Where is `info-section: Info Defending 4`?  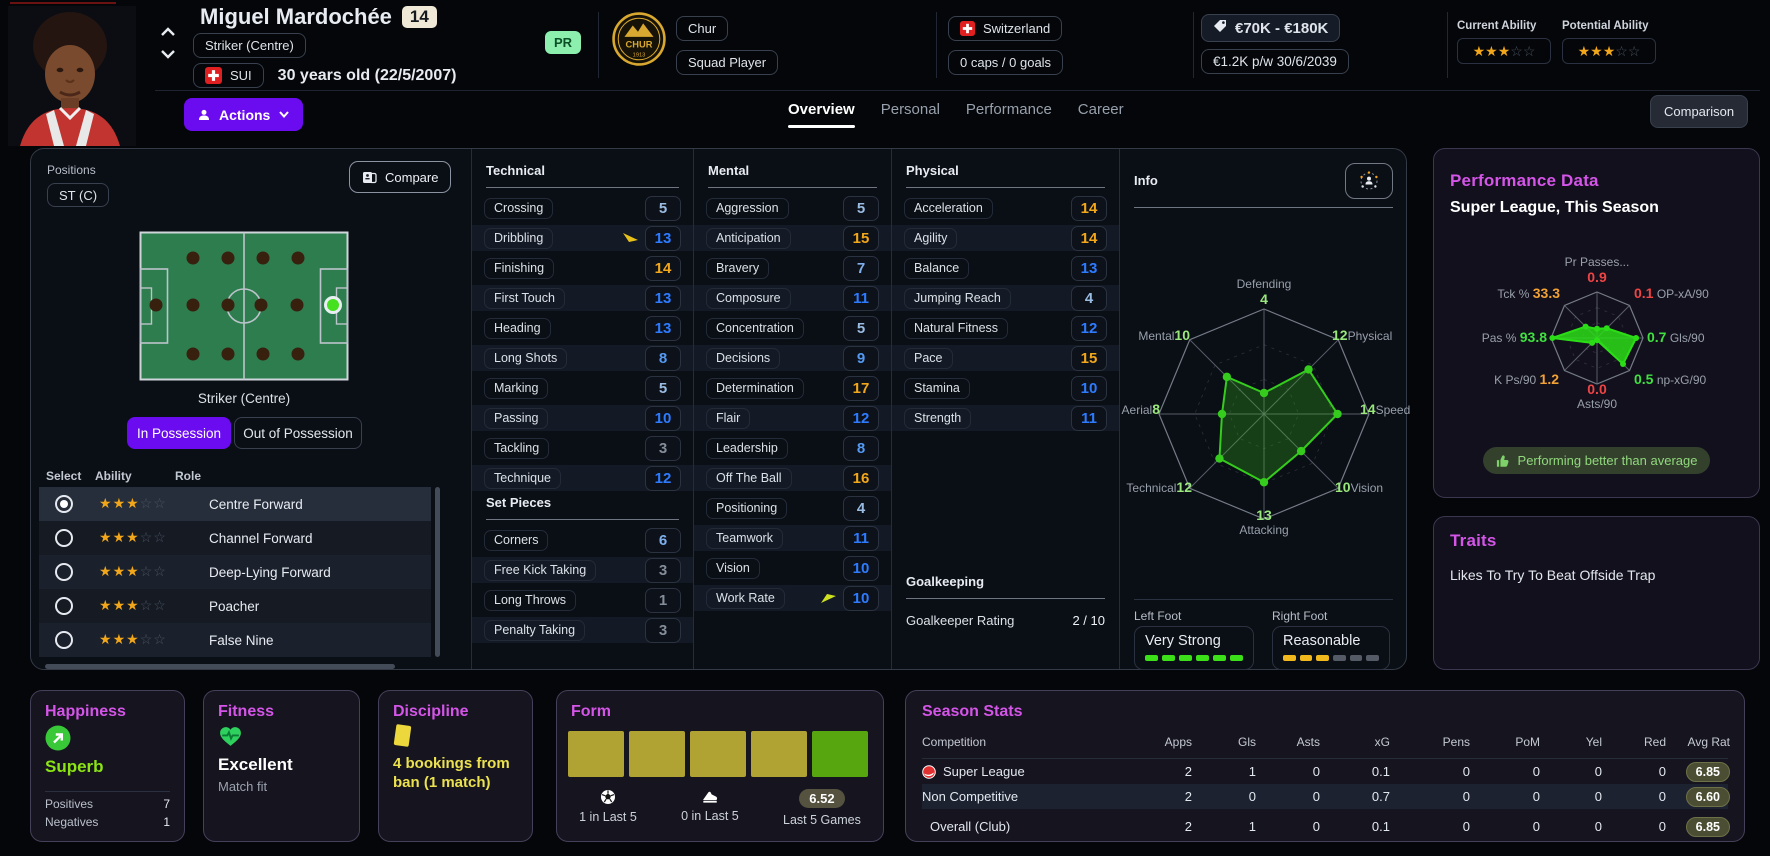 info-section: Info Defending 4 is located at coordinates (1264, 409).